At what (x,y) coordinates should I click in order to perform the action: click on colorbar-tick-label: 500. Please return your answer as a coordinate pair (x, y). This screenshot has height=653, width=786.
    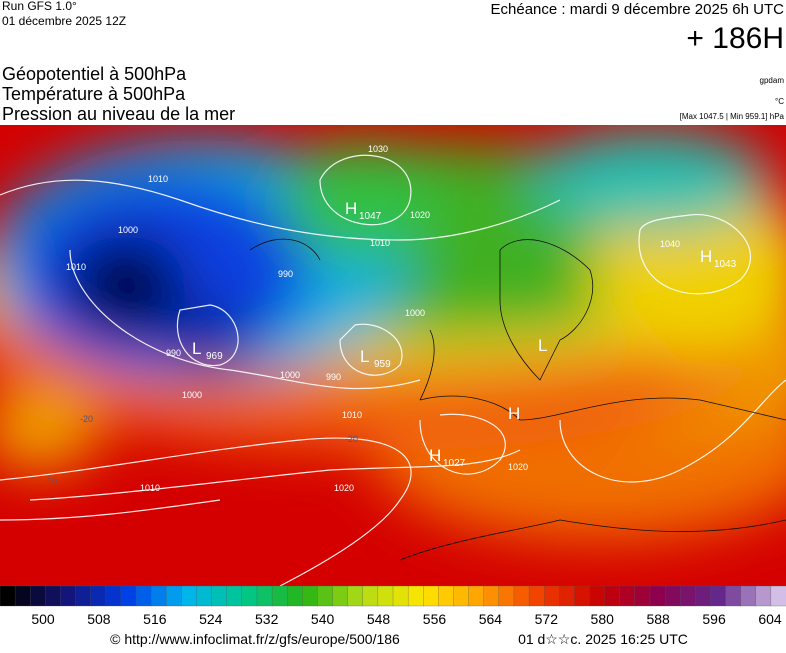
    Looking at the image, I should click on (43, 619).